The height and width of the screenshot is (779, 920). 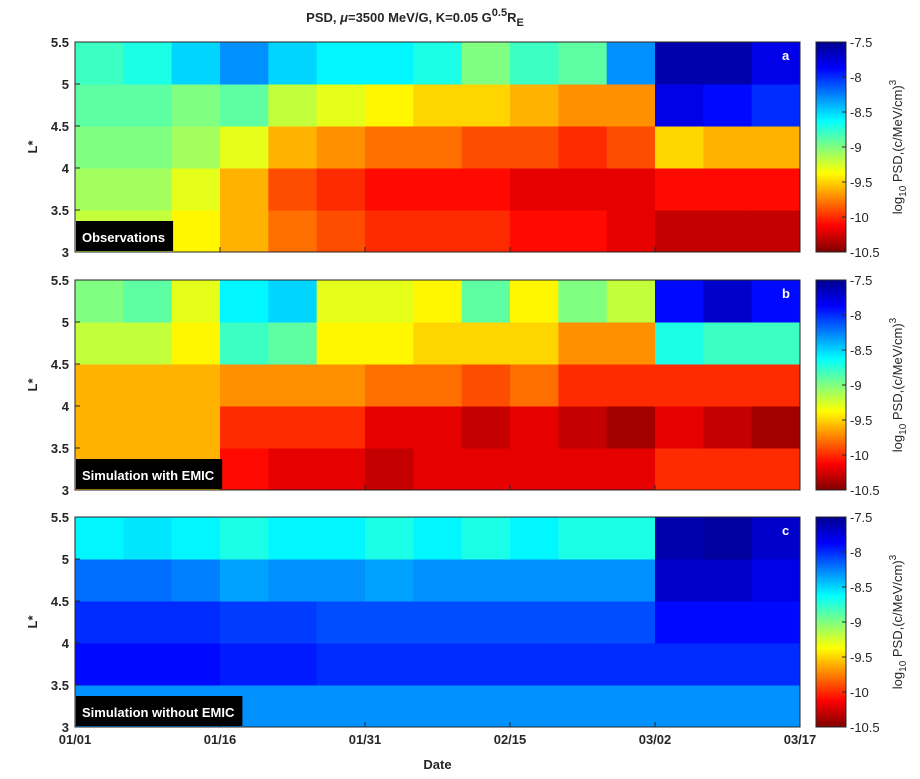 What do you see at coordinates (66, 406) in the screenshot?
I see `y-tick-label: 4` at bounding box center [66, 406].